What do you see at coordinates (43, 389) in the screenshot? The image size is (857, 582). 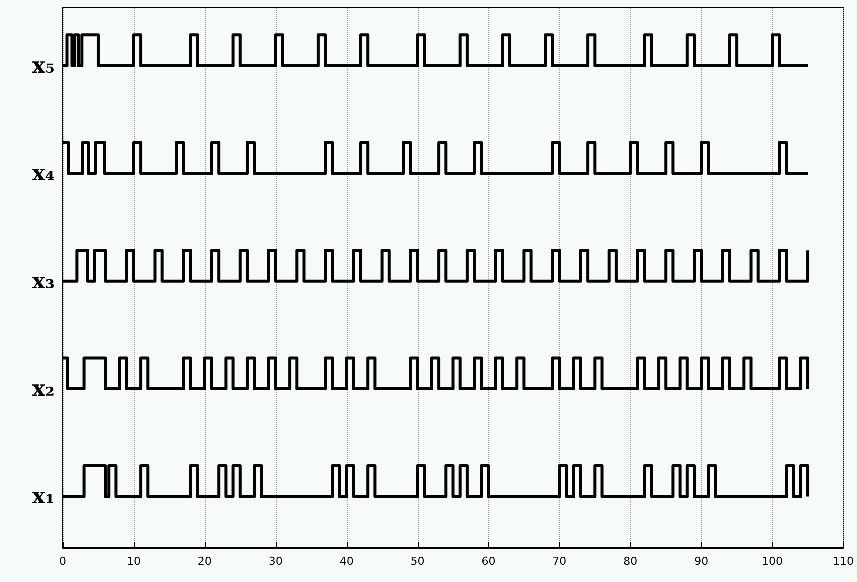 I see `series-label: x₂` at bounding box center [43, 389].